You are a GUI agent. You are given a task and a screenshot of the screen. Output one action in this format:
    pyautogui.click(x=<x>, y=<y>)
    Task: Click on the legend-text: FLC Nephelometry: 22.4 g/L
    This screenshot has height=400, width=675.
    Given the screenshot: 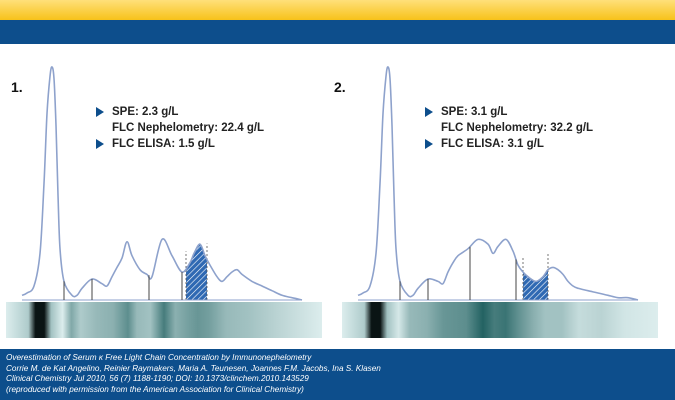 What is the action you would take?
    pyautogui.click(x=188, y=128)
    